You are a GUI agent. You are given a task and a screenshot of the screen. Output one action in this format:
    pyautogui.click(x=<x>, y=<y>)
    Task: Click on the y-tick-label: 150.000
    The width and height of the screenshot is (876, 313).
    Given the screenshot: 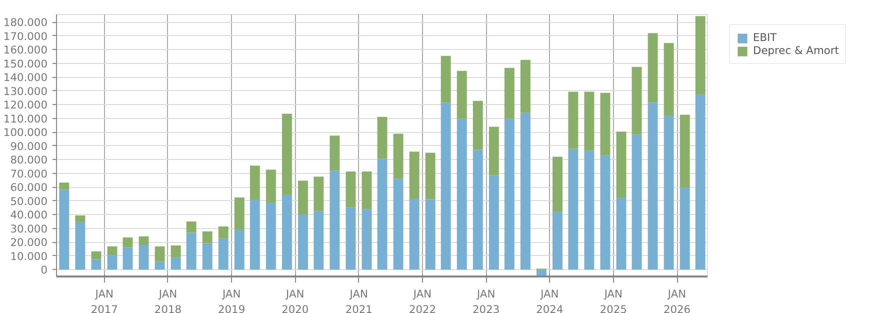 What is the action you would take?
    pyautogui.click(x=25, y=63)
    